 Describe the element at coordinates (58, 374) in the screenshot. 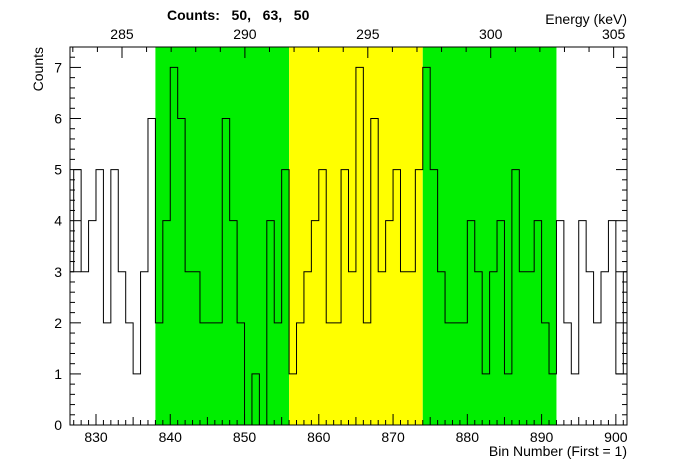

I see `y-tick-label: 1` at that location.